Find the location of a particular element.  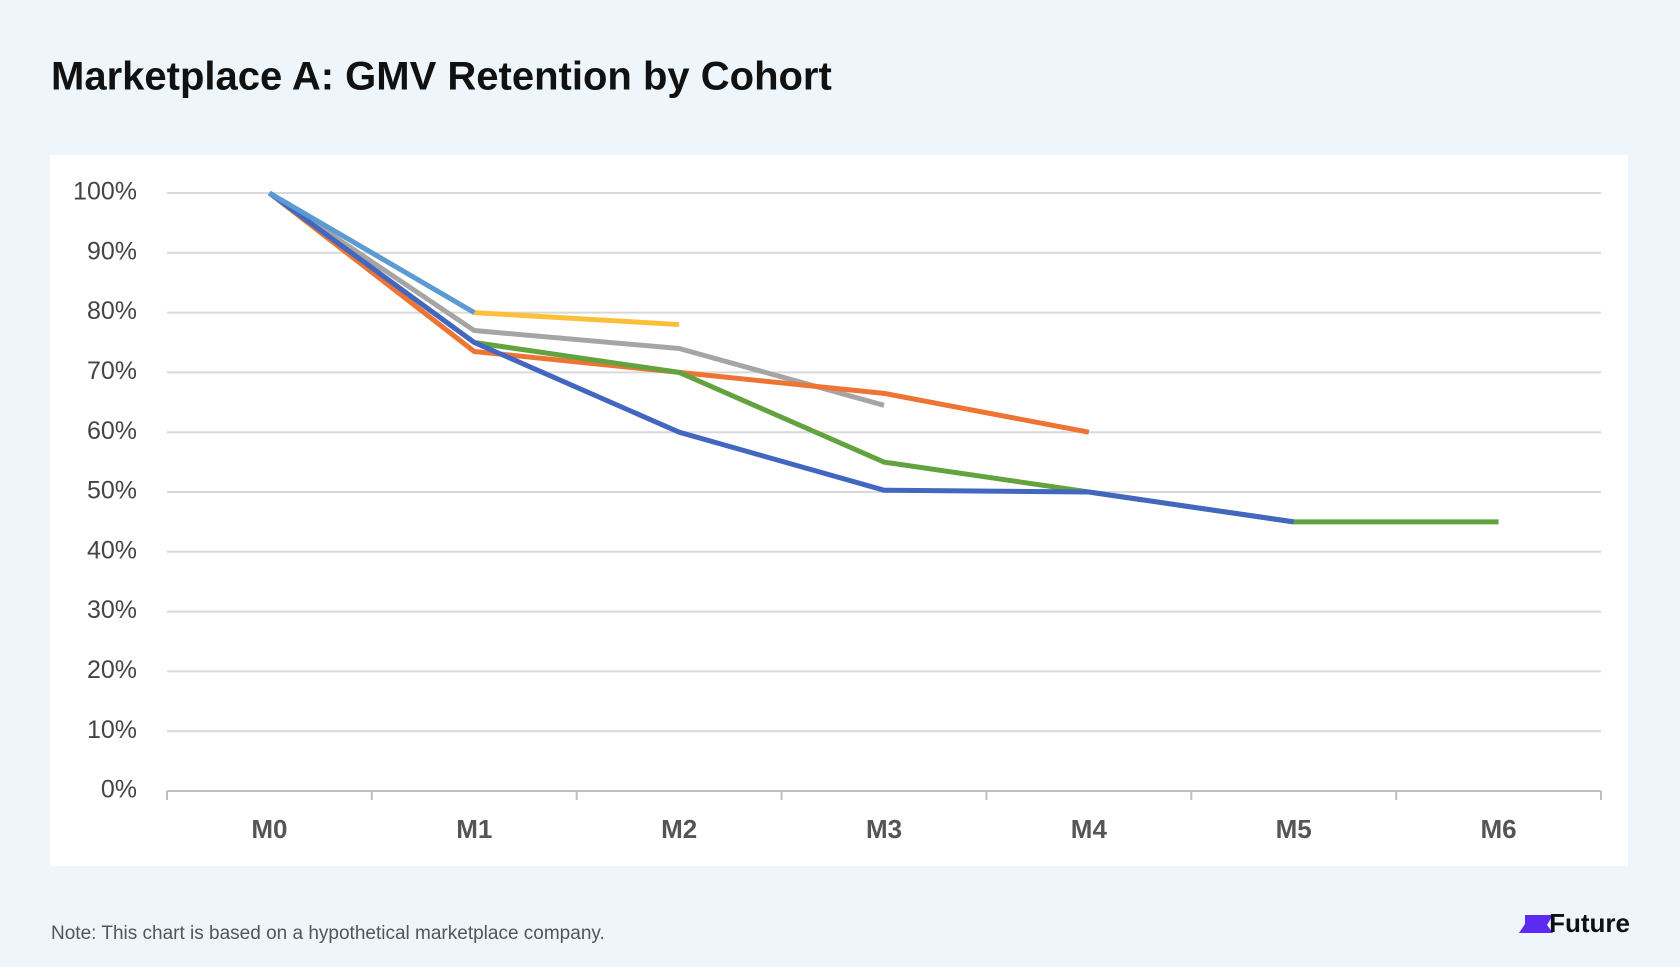

x-tick-label: M5 is located at coordinates (1294, 829).